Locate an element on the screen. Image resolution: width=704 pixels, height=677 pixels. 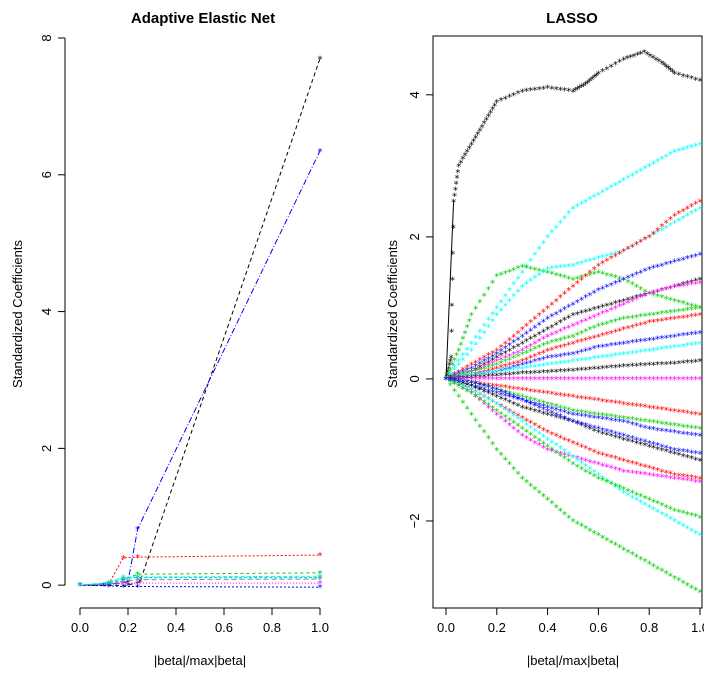
x-tick-label: 0.8 is located at coordinates (272, 627).